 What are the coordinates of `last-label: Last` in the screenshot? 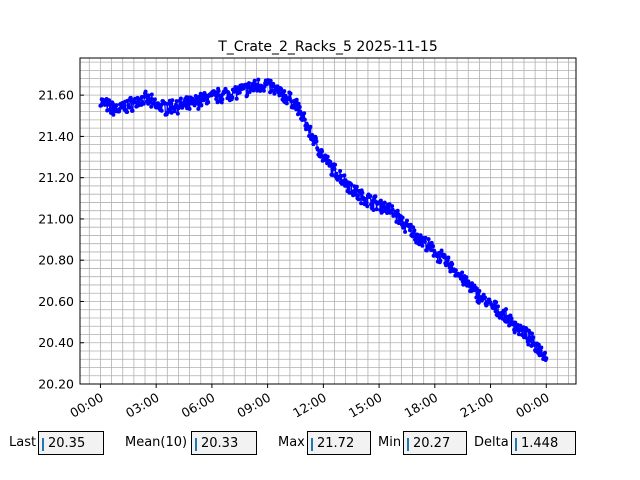 It's located at (23, 442).